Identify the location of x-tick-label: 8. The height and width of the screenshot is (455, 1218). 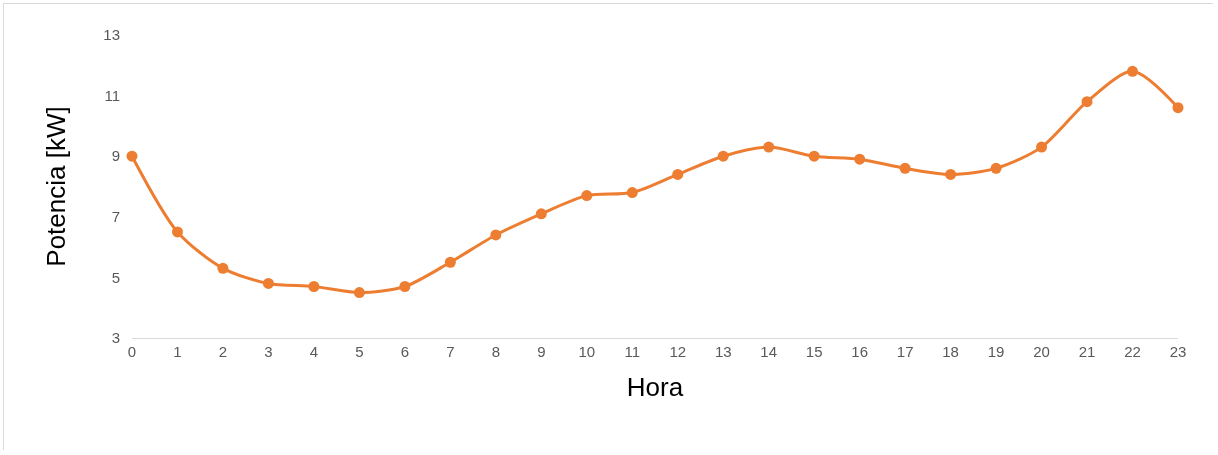
(495, 351).